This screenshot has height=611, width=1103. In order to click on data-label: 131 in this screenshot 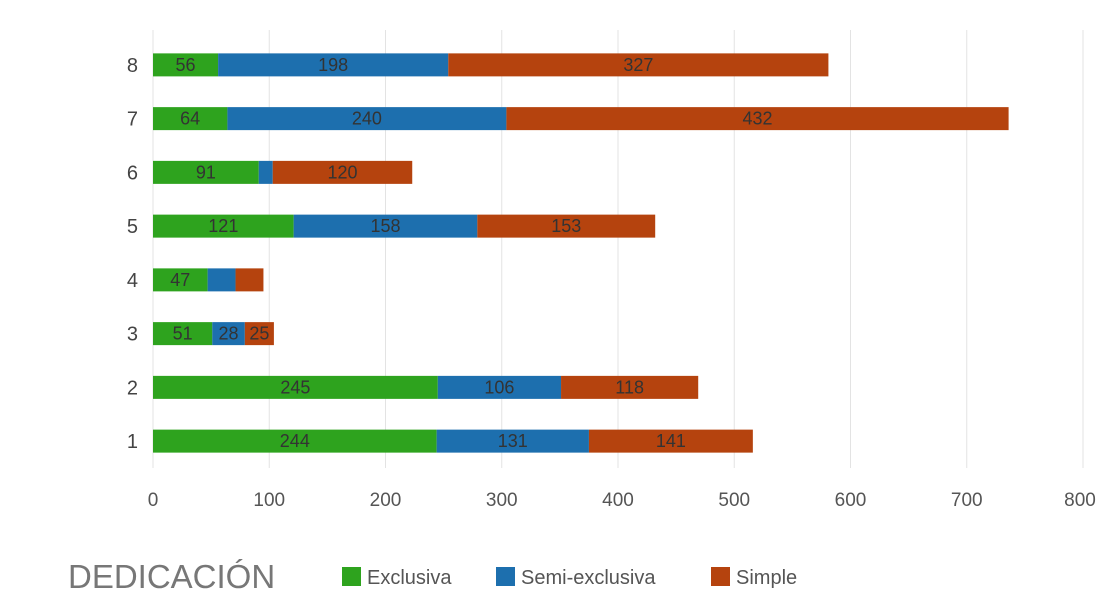, I will do `click(513, 441)`.